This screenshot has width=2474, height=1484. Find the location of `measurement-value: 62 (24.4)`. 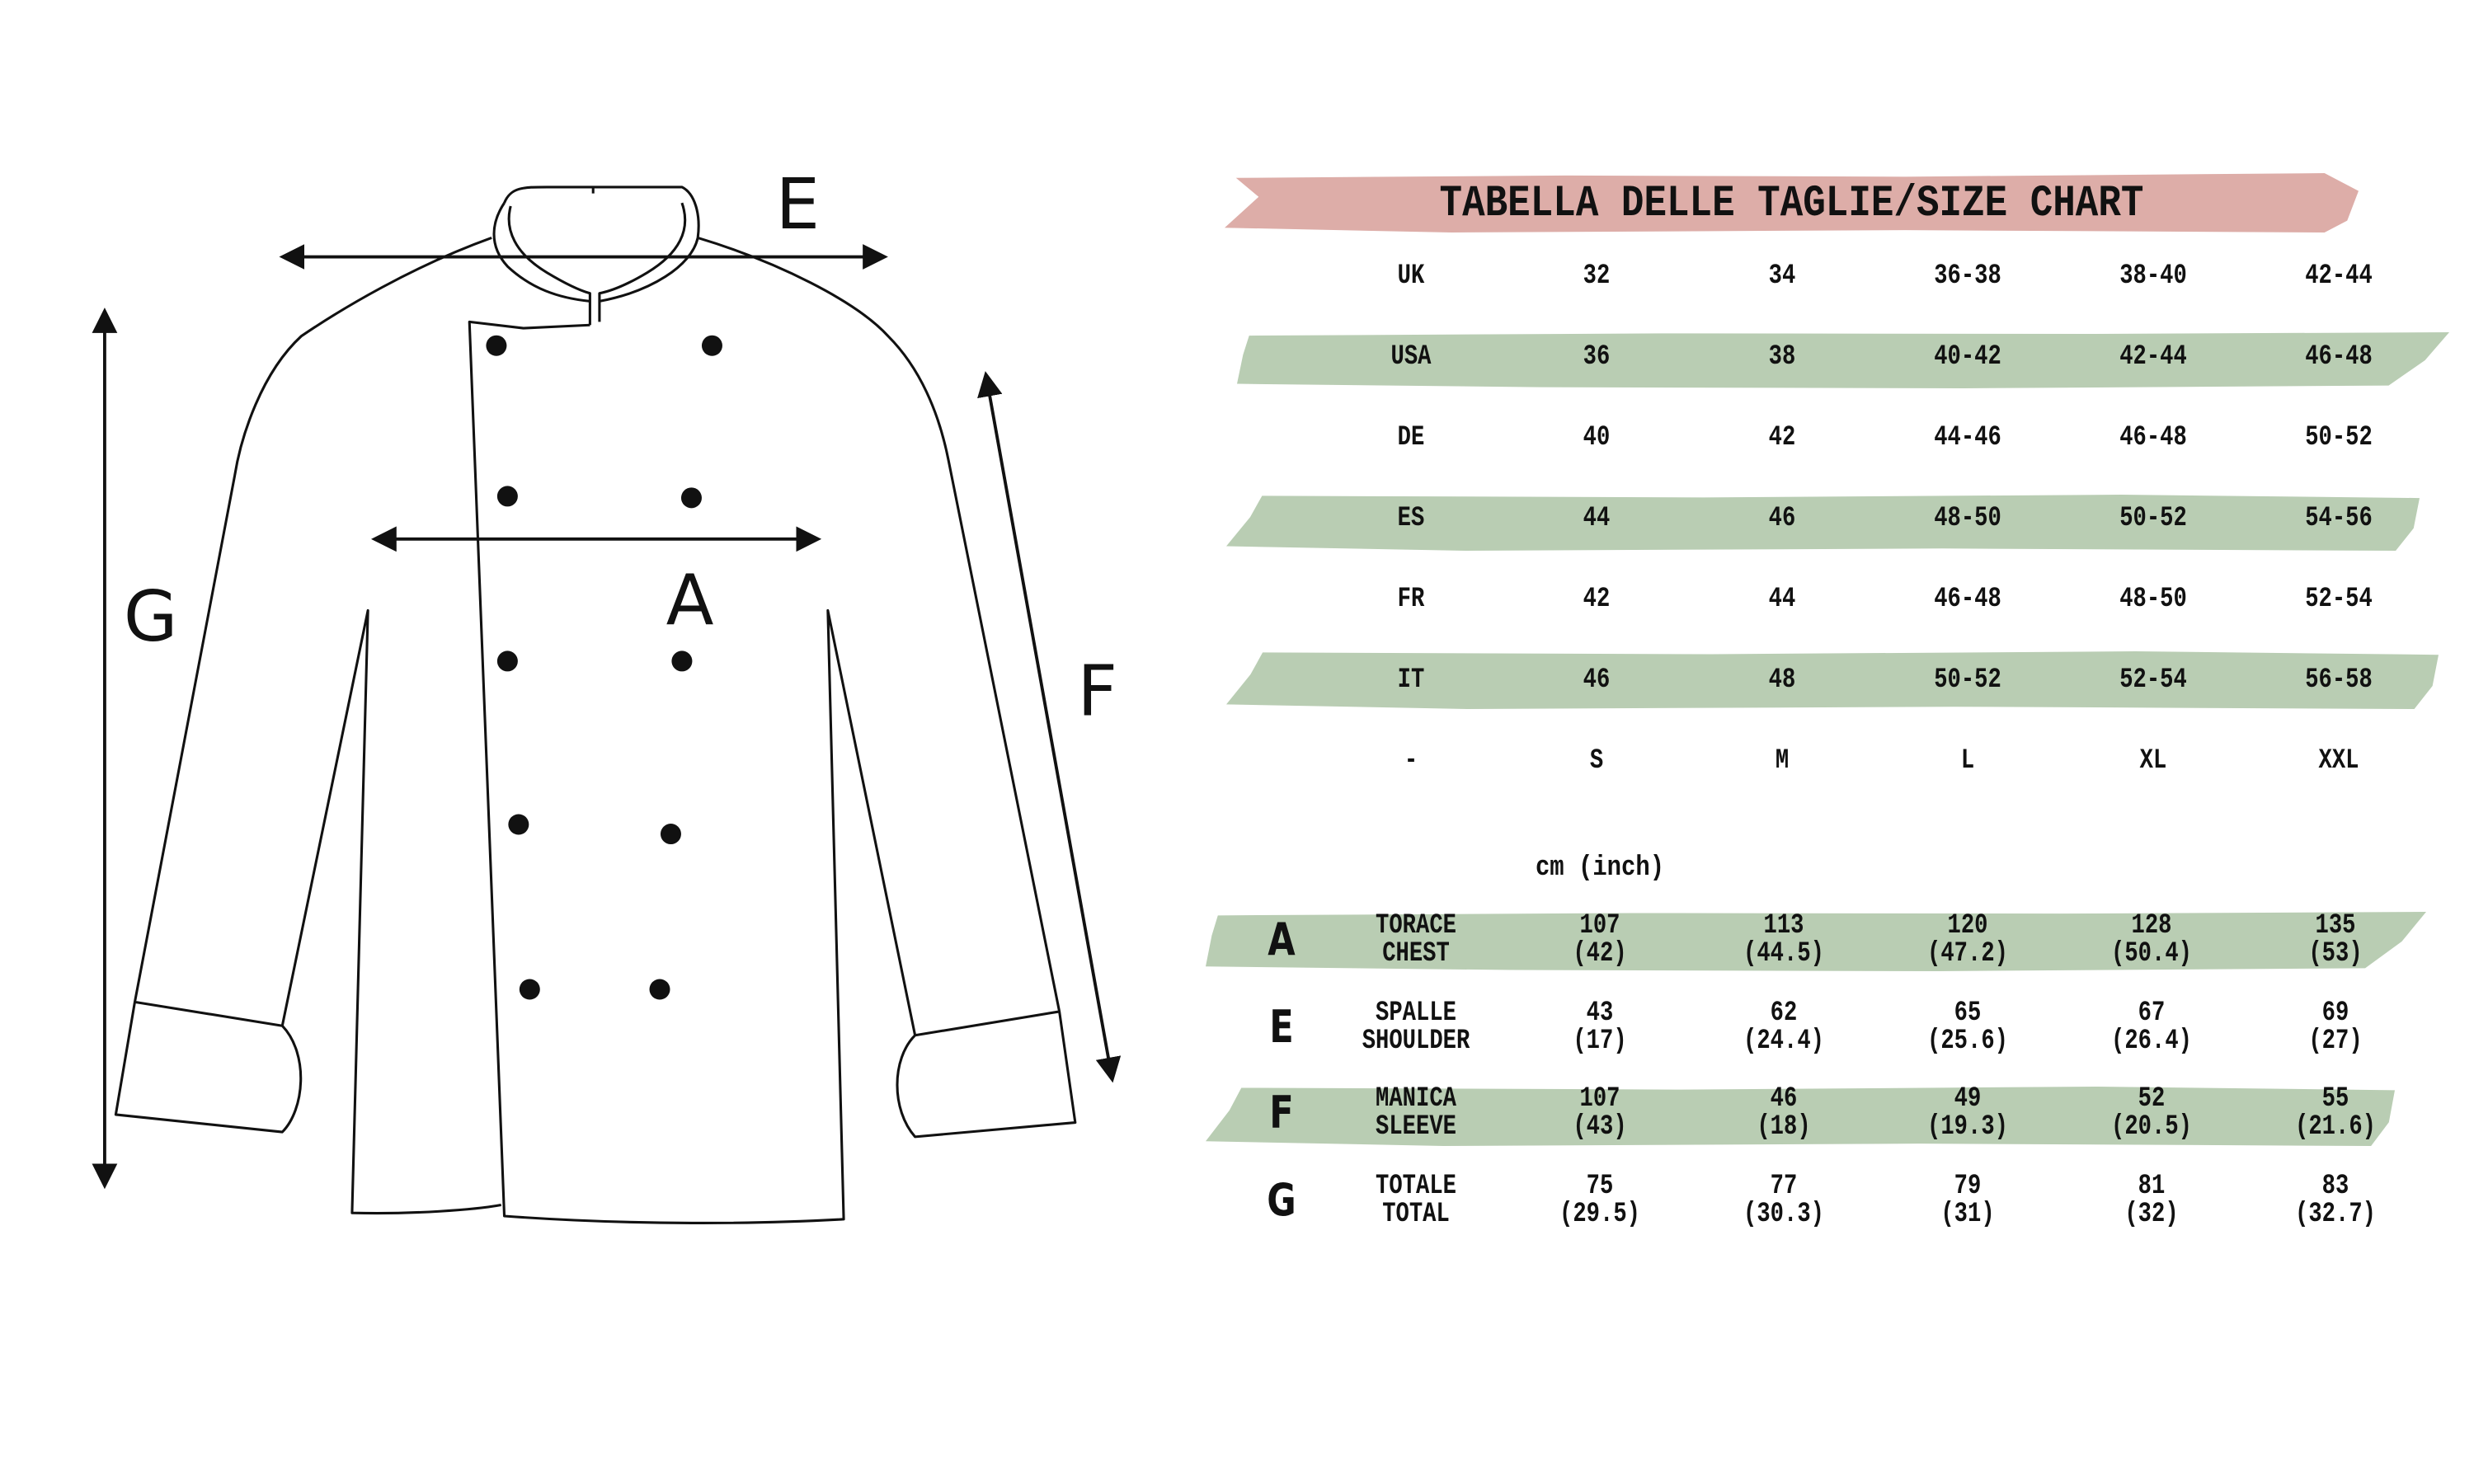

measurement-value: 62 (24.4) is located at coordinates (1784, 1027).